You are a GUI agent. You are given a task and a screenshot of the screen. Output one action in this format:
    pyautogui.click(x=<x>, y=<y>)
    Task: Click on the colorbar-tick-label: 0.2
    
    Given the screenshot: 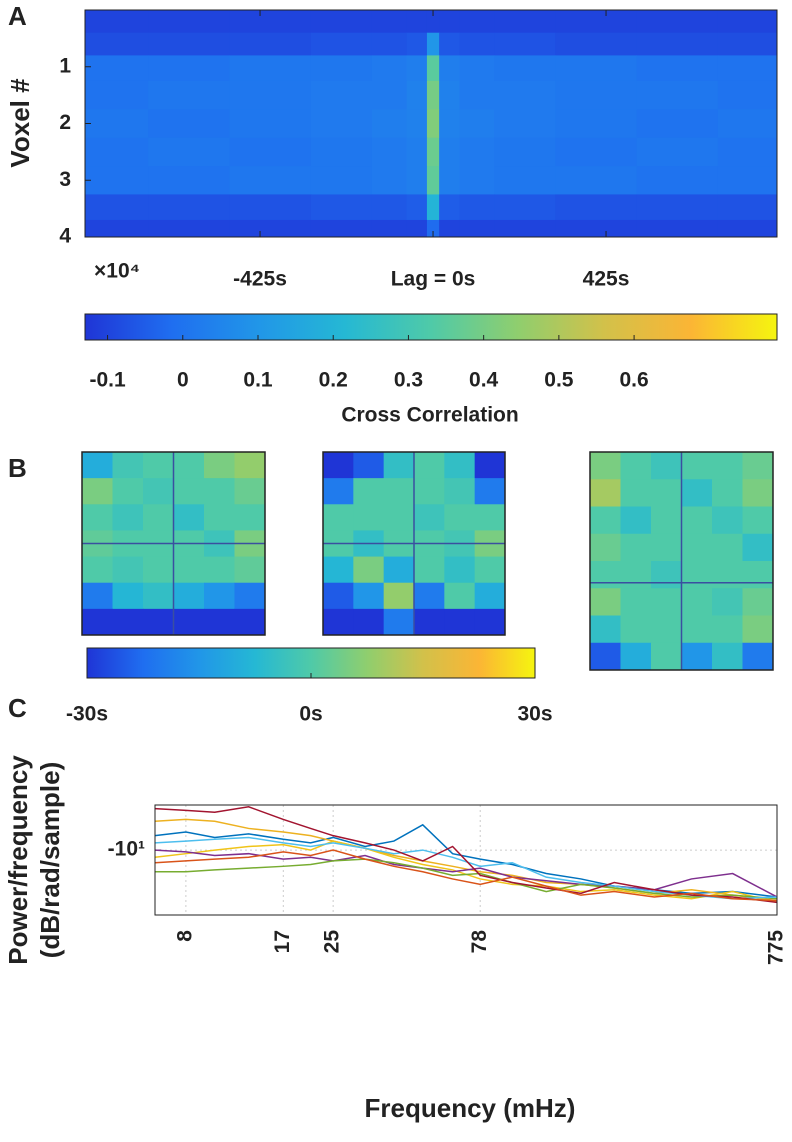 What is the action you would take?
    pyautogui.click(x=333, y=380)
    